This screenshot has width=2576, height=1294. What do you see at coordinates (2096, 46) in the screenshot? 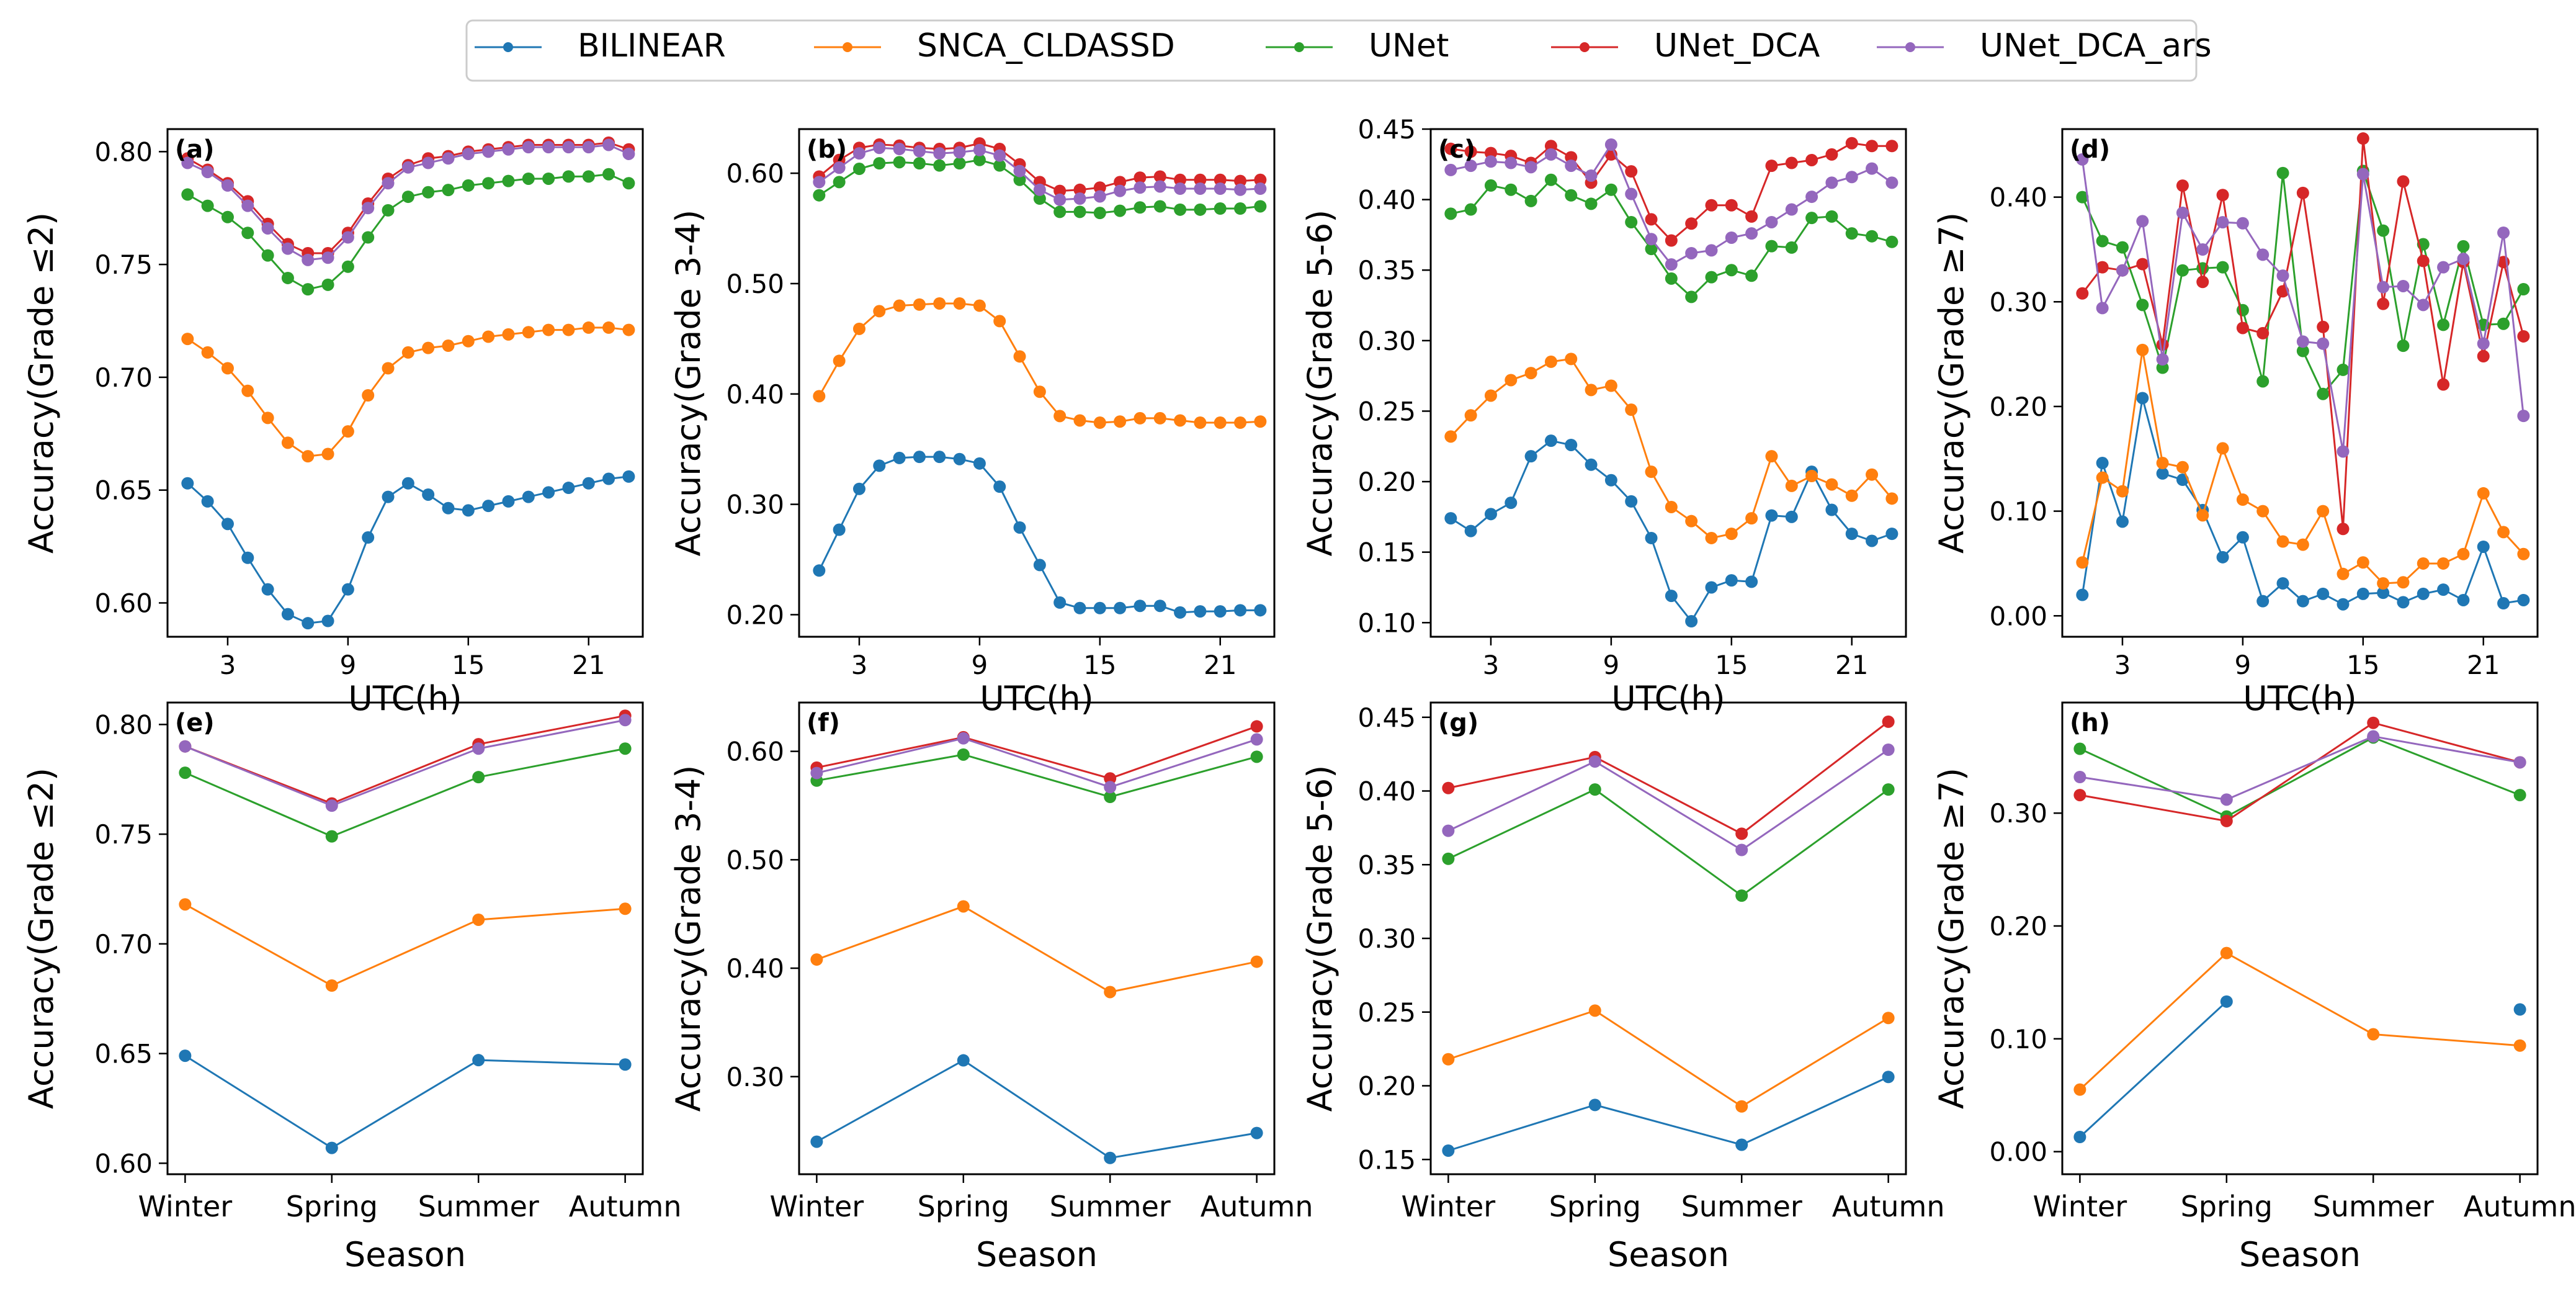
I see `legend-label: UNet_DCA_ars` at bounding box center [2096, 46].